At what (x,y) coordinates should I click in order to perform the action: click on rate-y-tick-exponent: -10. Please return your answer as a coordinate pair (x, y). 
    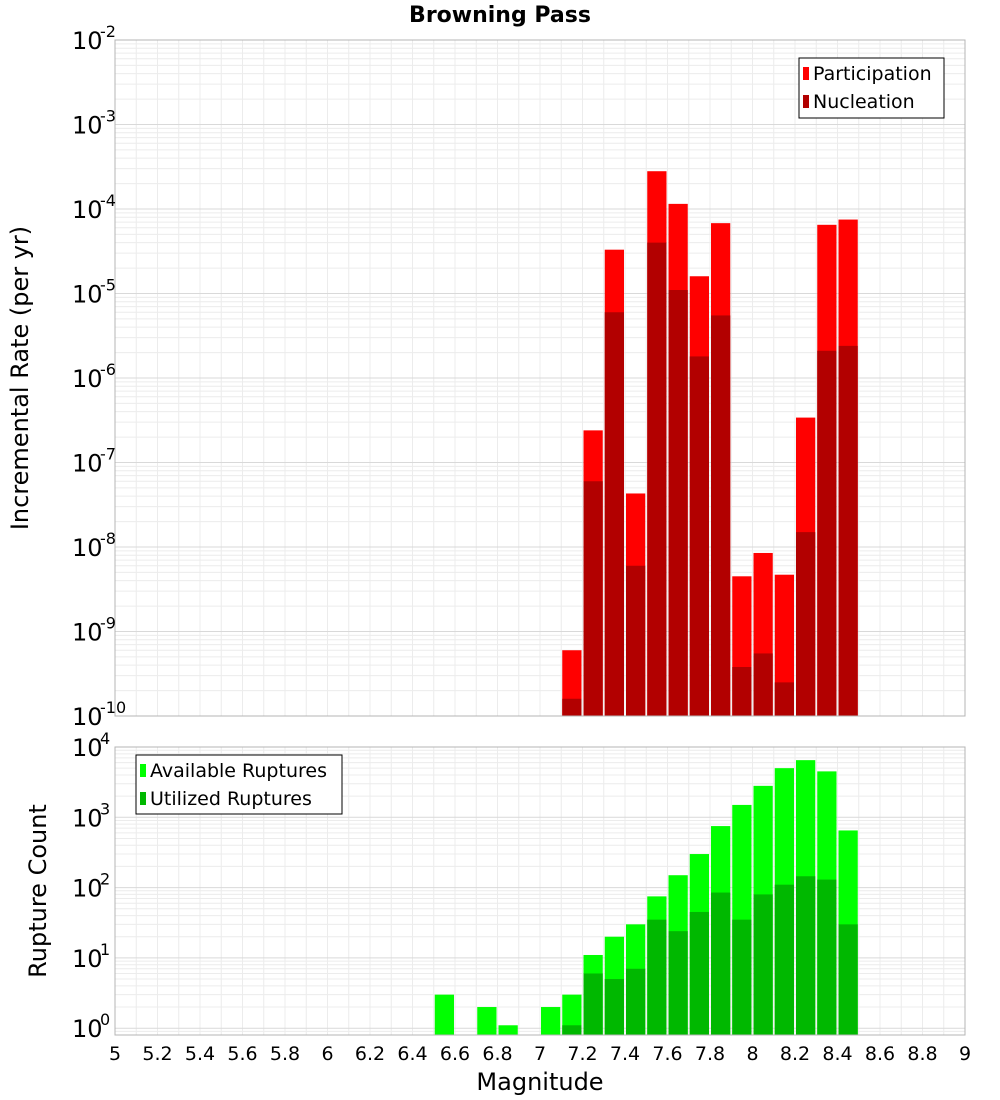
    Looking at the image, I should click on (113, 707).